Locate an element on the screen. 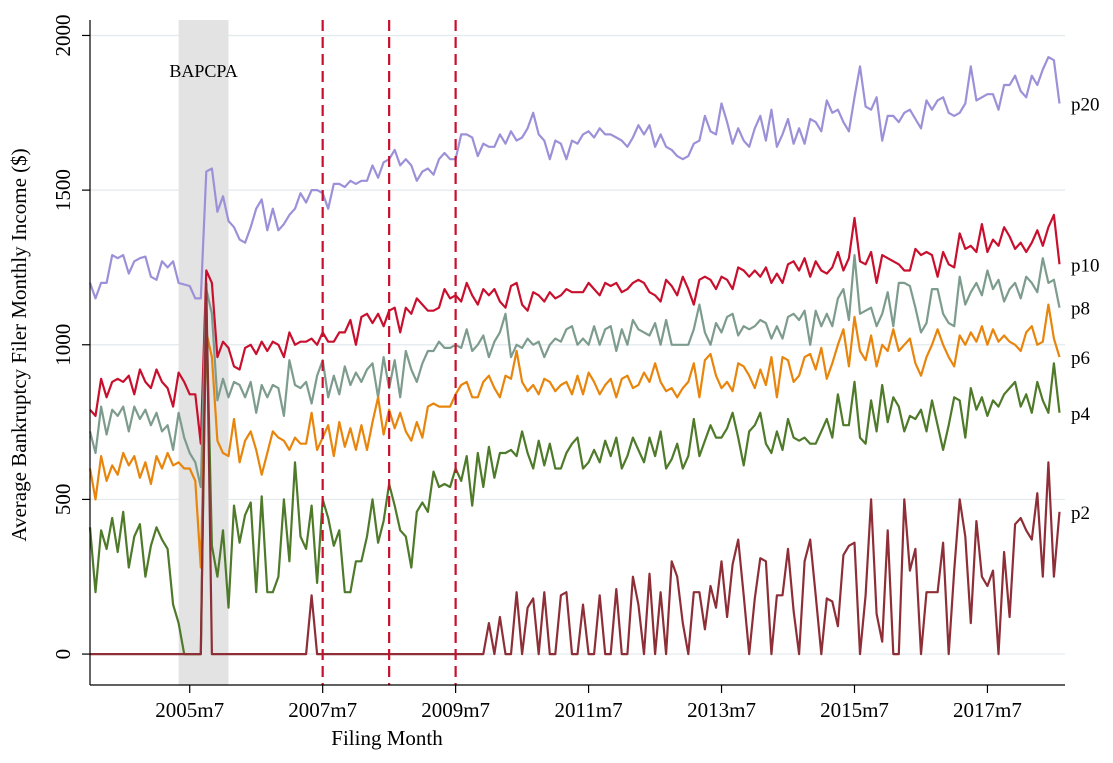 This screenshot has height=763, width=1113. x-tick-label: 2007m7 is located at coordinates (322, 710).